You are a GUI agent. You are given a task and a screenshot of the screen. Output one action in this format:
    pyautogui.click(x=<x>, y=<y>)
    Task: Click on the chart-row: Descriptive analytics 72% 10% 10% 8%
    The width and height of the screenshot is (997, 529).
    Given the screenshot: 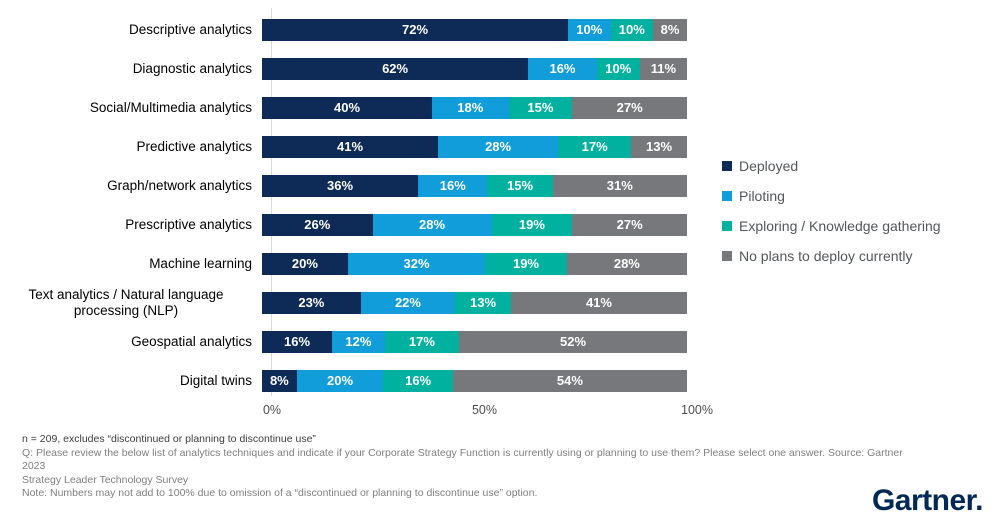 What is the action you would take?
    pyautogui.click(x=348, y=29)
    